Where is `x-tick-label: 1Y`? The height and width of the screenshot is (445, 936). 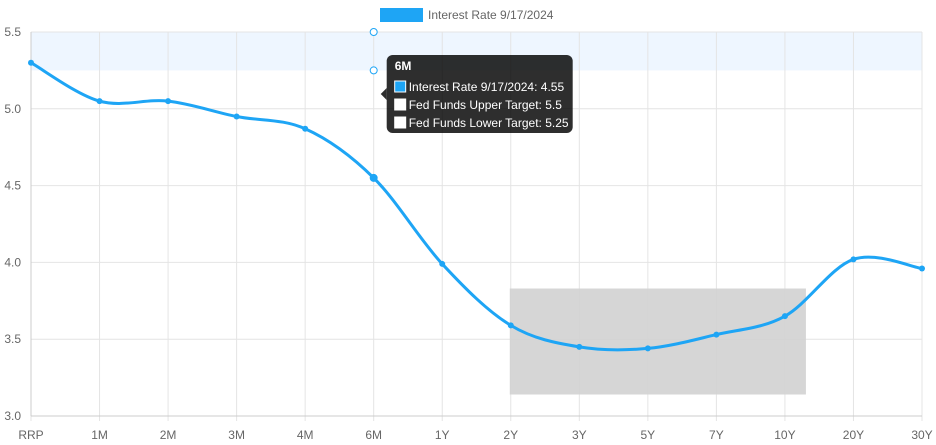
x-tick-label: 1Y is located at coordinates (442, 435).